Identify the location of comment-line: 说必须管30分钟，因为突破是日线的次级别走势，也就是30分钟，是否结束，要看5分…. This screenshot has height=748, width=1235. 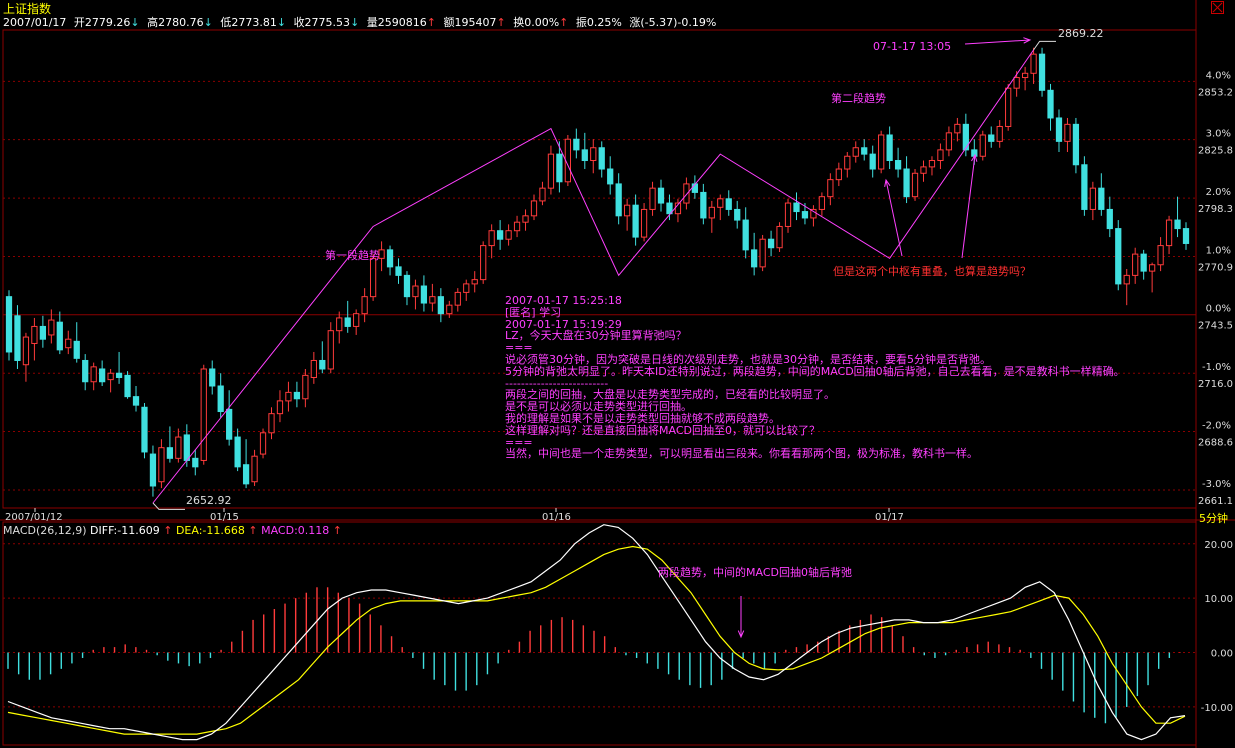
(748, 359).